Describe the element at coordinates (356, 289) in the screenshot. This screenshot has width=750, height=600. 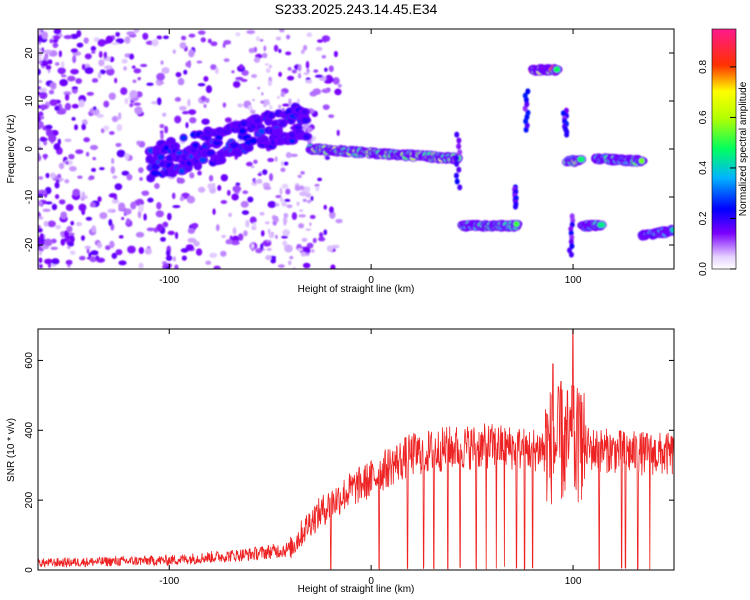
I see `spectrogram-x-label: Height of straight line (km)` at that location.